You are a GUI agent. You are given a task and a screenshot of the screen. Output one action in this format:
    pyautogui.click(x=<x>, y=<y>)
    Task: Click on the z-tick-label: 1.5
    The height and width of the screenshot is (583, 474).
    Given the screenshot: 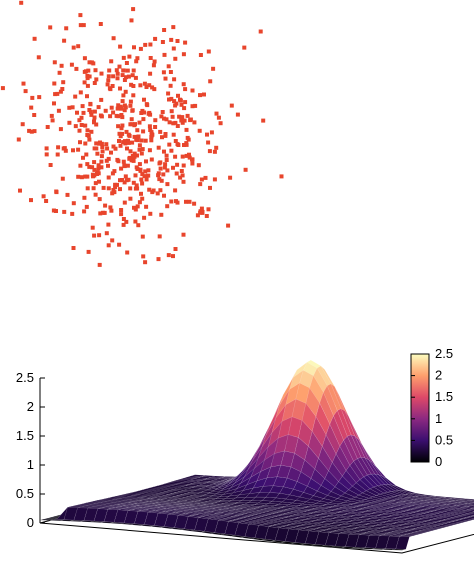 What is the action you would take?
    pyautogui.click(x=25, y=435)
    